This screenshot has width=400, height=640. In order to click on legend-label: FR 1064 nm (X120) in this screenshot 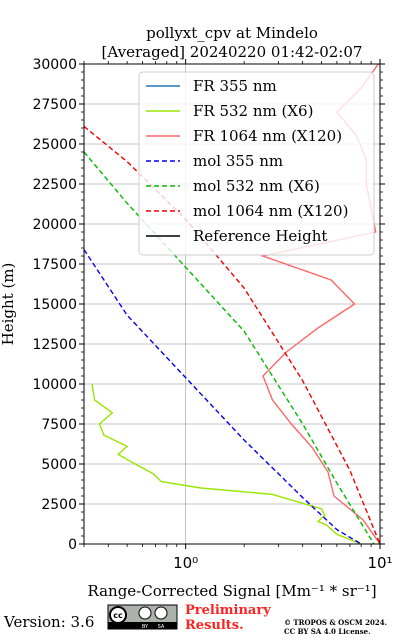, I will do `click(267, 136)`.